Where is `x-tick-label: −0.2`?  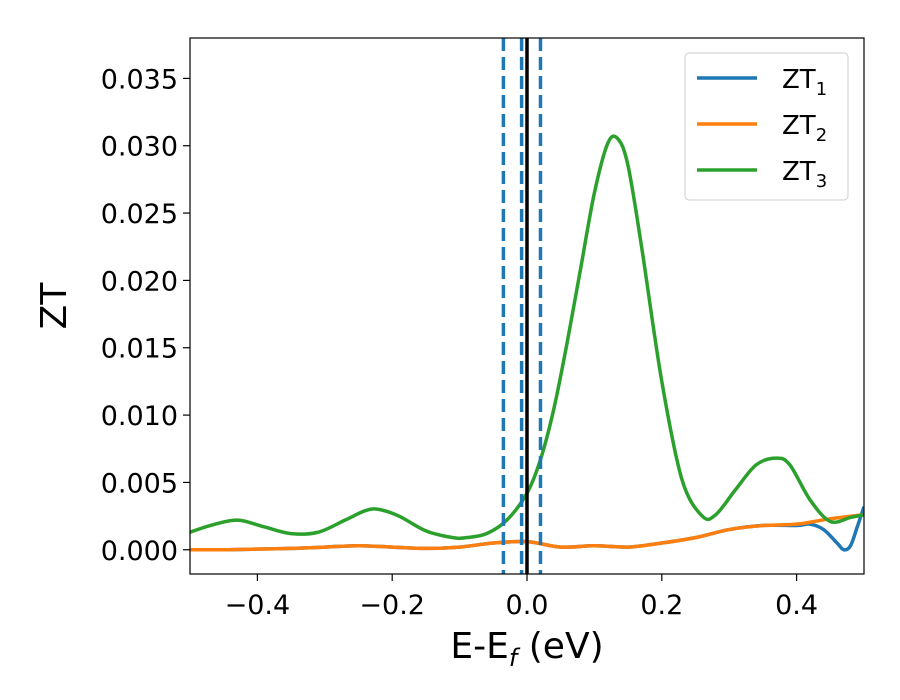
x-tick-label: −0.2 is located at coordinates (392, 605).